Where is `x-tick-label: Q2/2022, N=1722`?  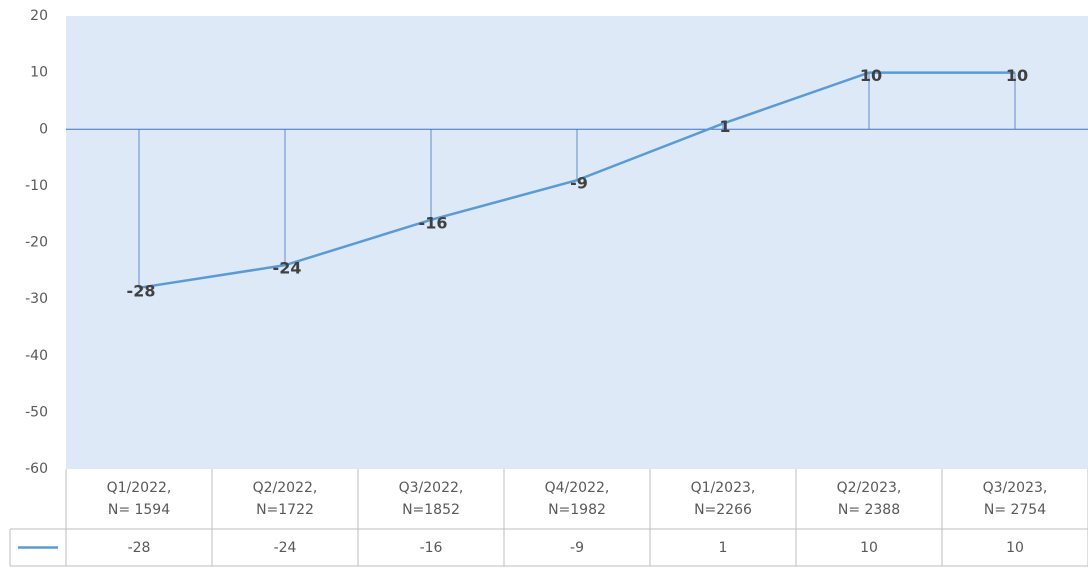 x-tick-label: Q2/2022, N=1722 is located at coordinates (285, 499).